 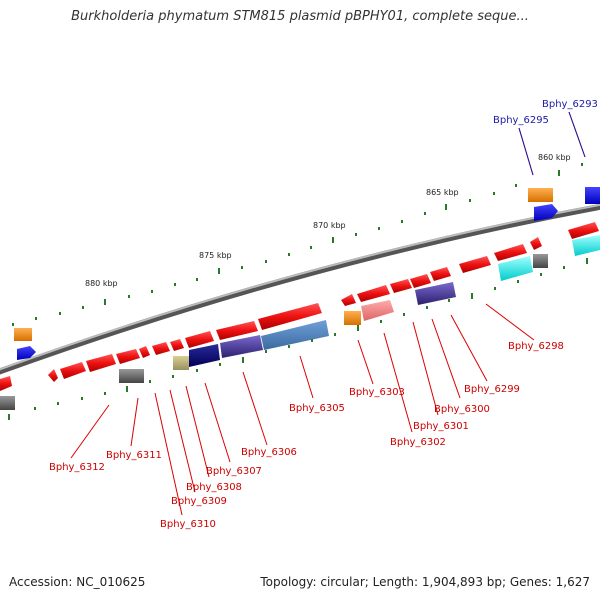 I want to click on gene-label-bphy-6298: Bphy_6298, so click(x=536, y=346).